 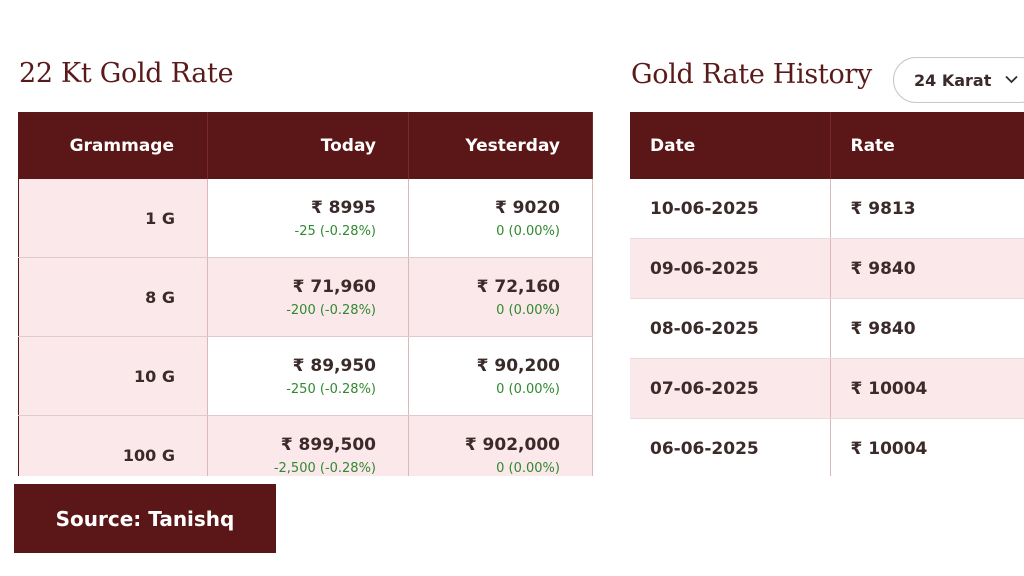 I want to click on gold-rate-row: 1 G ₹ 8995 -25 (-0.28%) ₹ 9020 0 (0.00%), so click(x=305, y=218).